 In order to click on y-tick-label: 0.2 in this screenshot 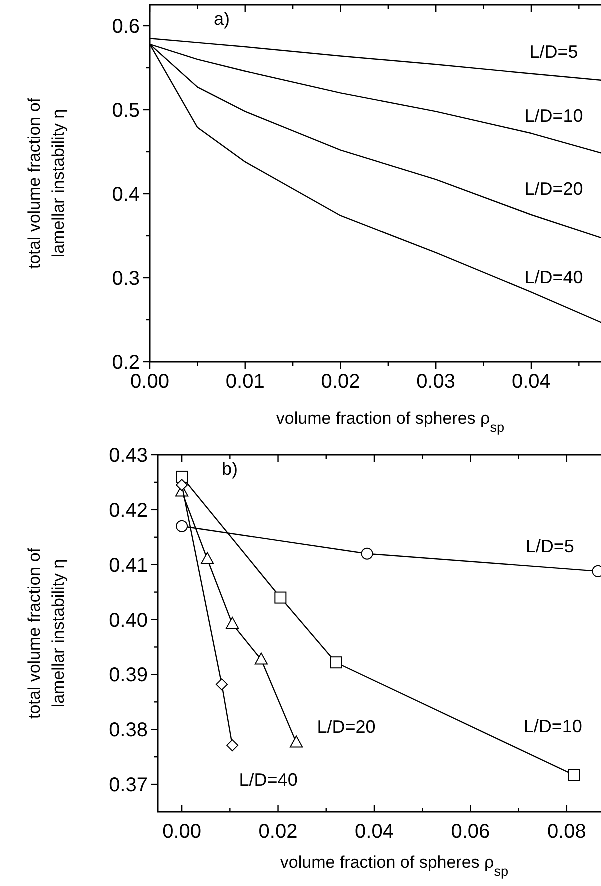, I will do `click(126, 363)`.